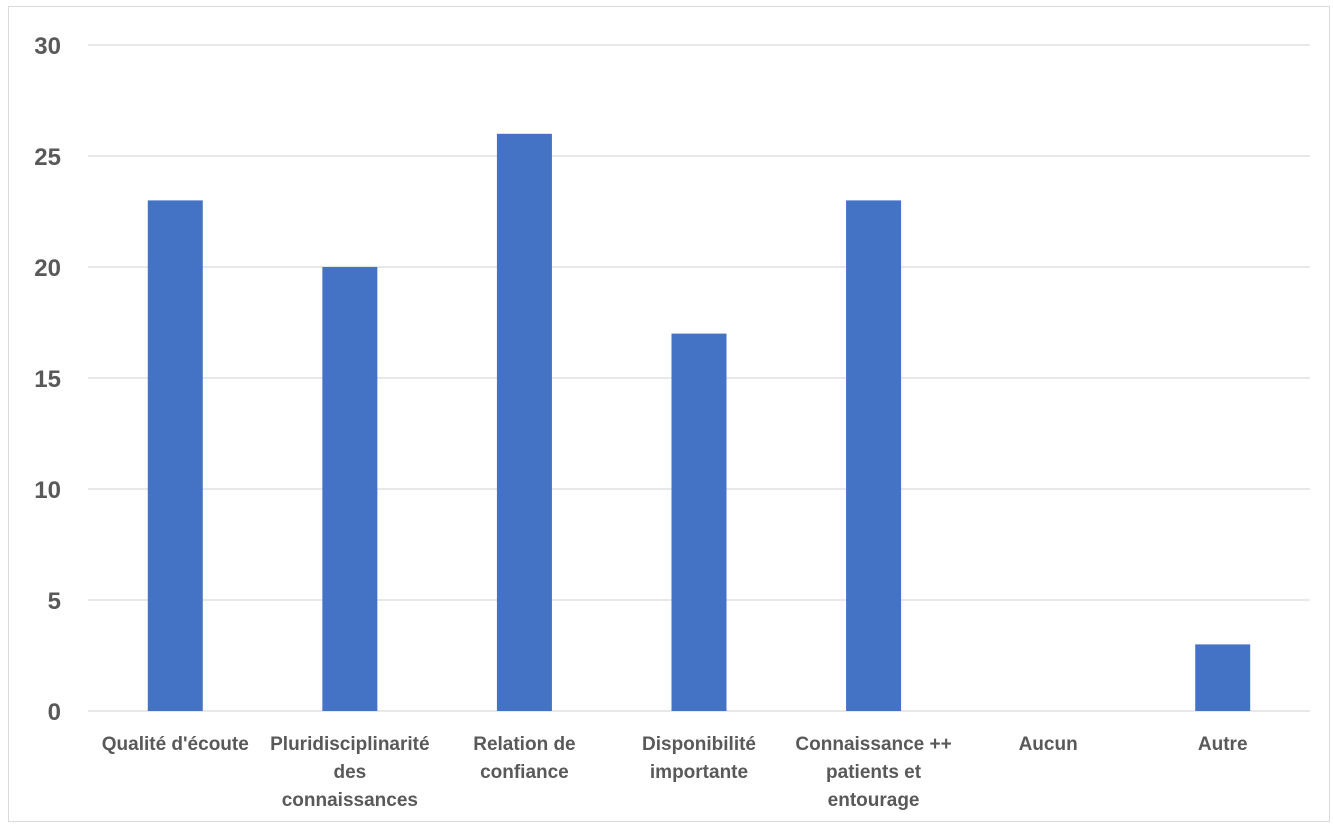  What do you see at coordinates (1223, 744) in the screenshot?
I see `x-tick-label: Autre` at bounding box center [1223, 744].